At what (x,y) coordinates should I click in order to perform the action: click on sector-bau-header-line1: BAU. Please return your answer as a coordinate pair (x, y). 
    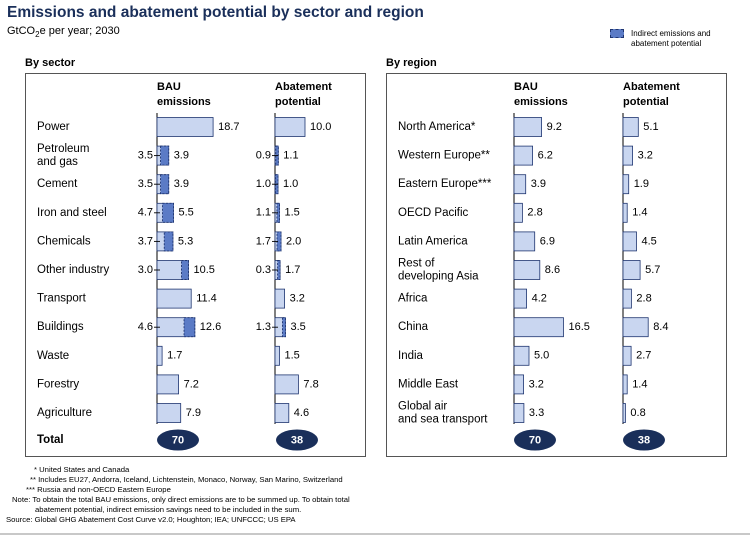
    Looking at the image, I should click on (169, 87).